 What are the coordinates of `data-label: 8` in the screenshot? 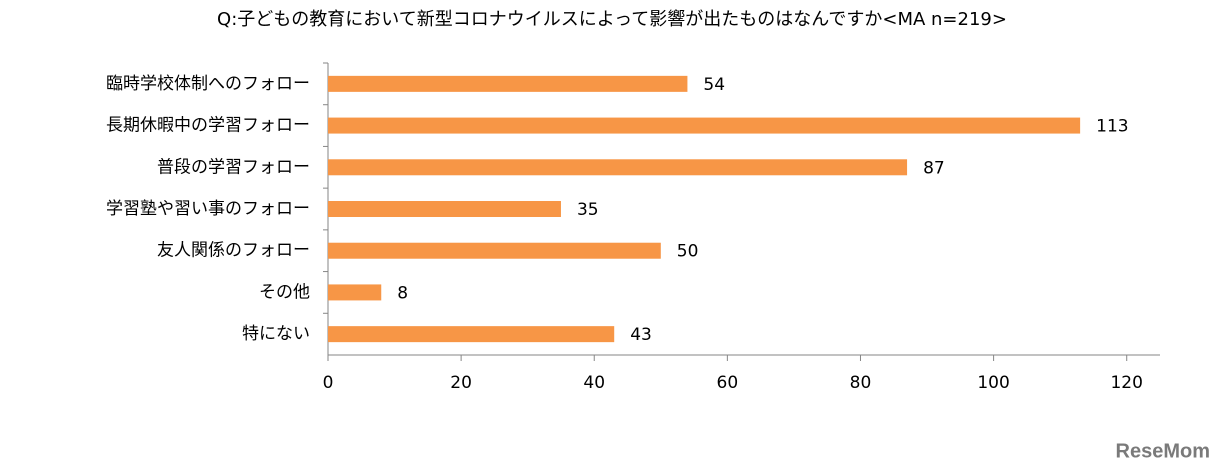 It's located at (402, 293).